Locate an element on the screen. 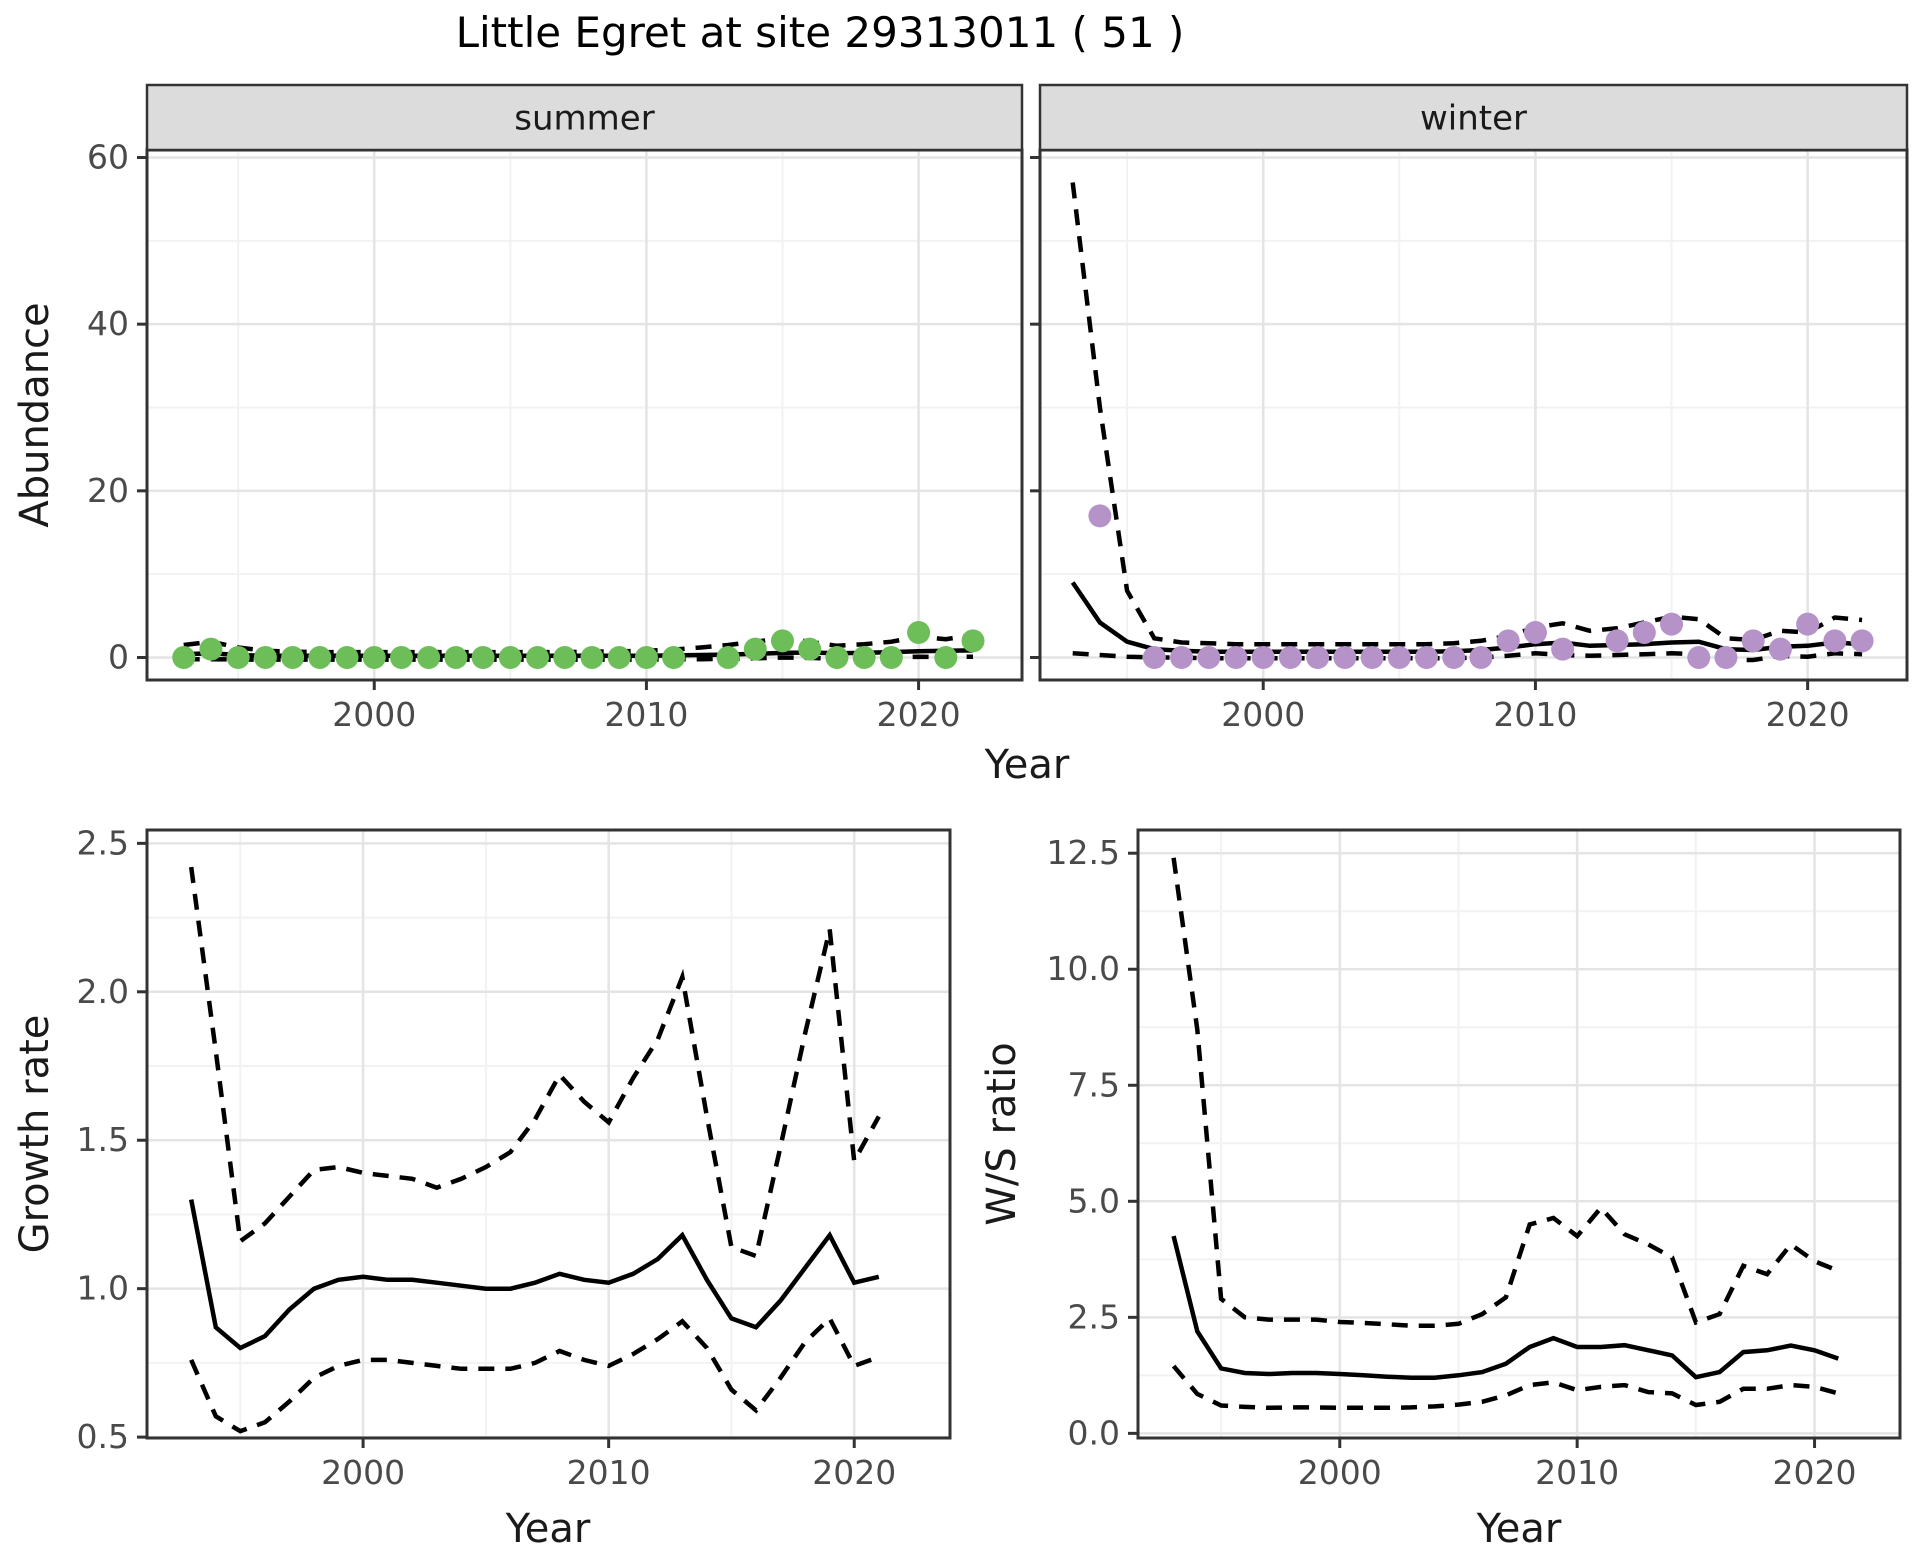  y-tick-label: 7.5 is located at coordinates (1094, 1084).